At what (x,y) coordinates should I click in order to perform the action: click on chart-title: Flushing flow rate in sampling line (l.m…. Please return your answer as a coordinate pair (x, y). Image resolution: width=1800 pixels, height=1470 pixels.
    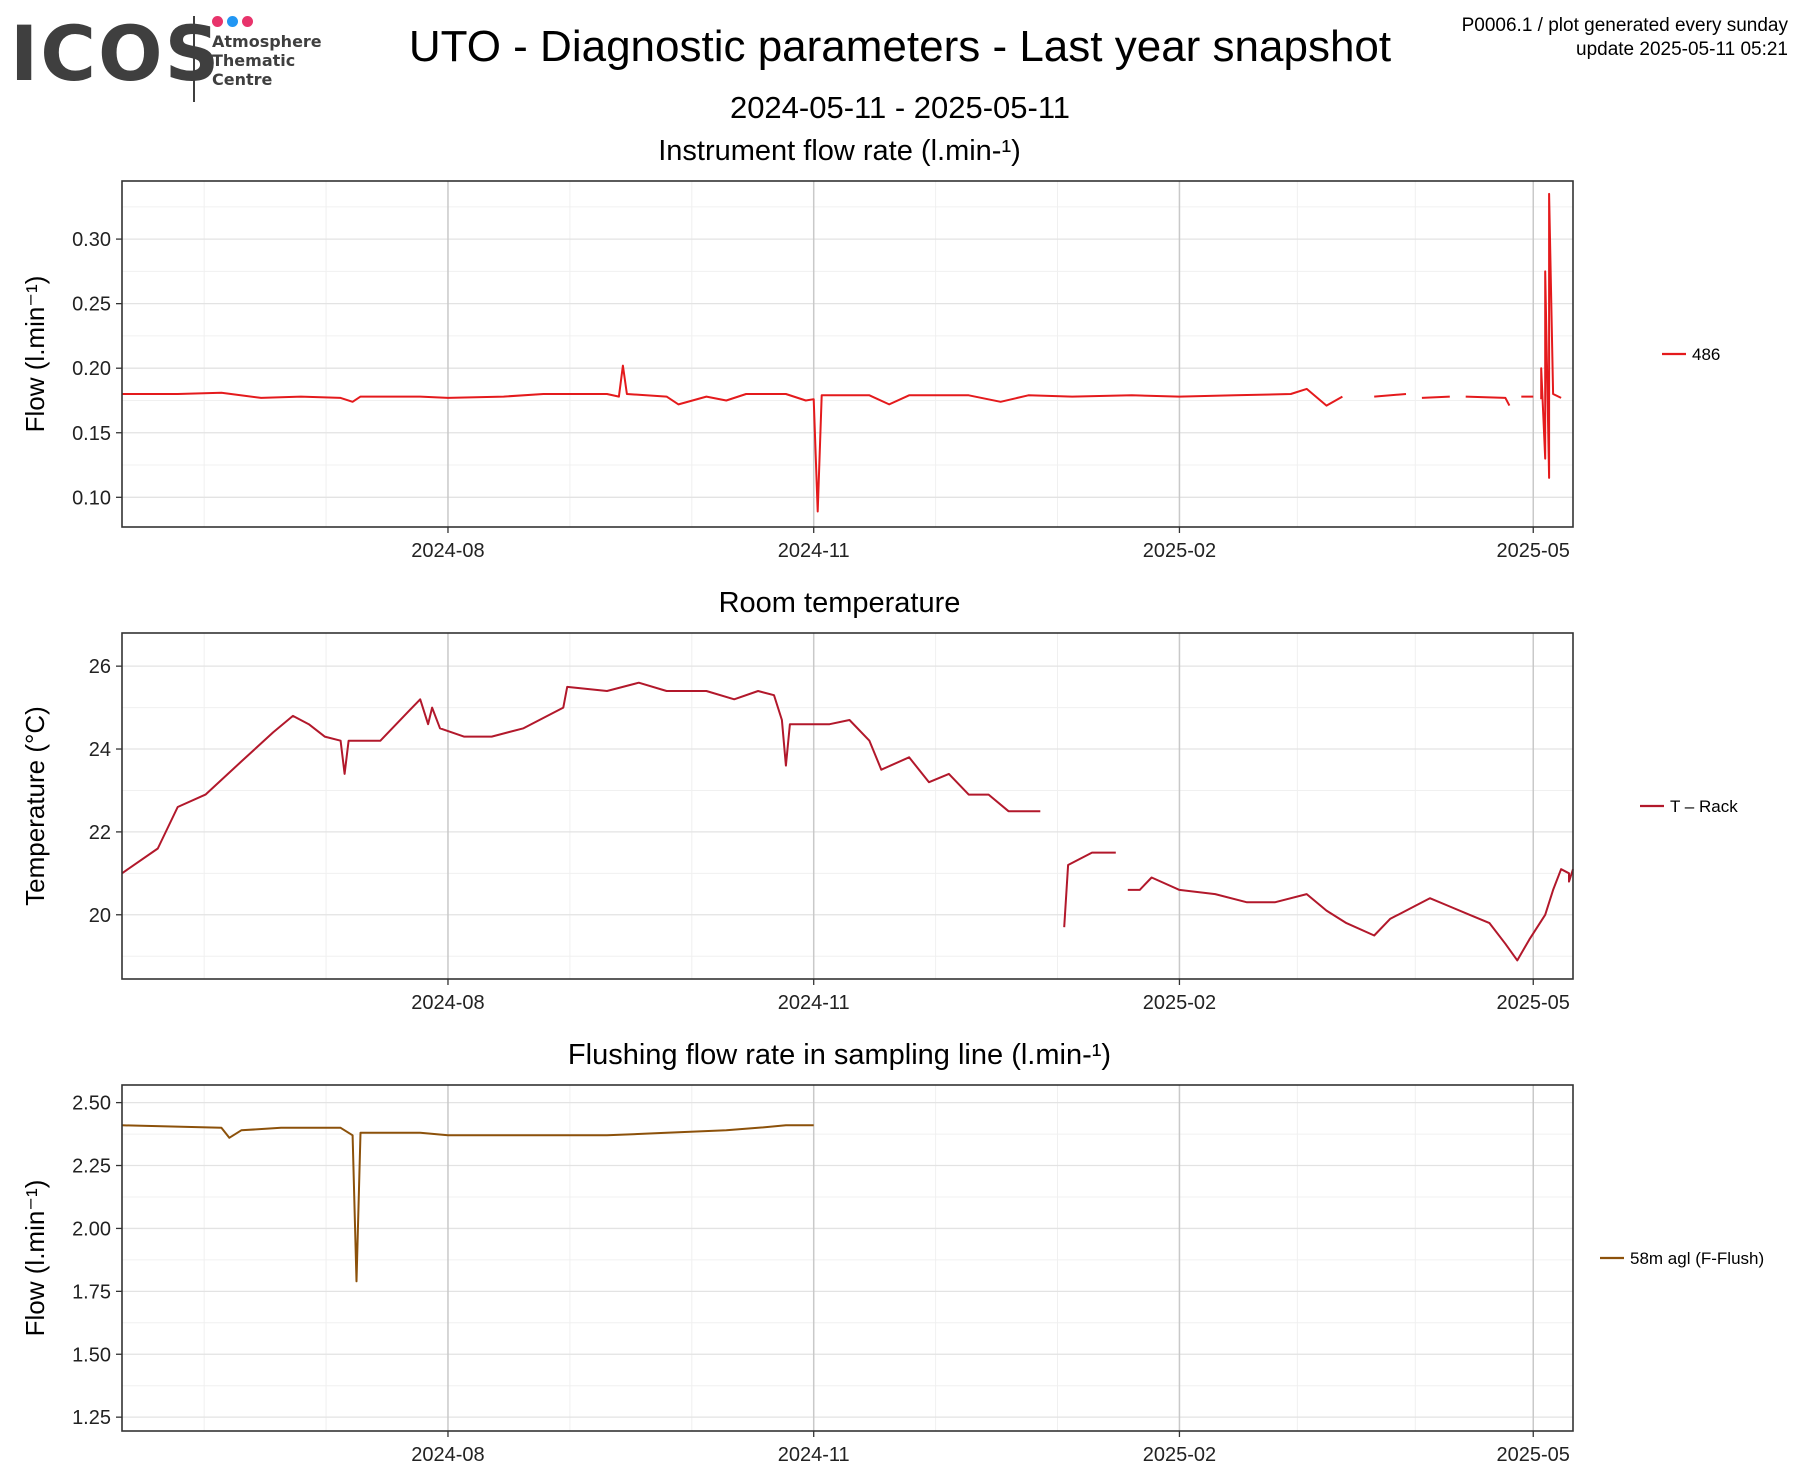
    Looking at the image, I should click on (839, 1055).